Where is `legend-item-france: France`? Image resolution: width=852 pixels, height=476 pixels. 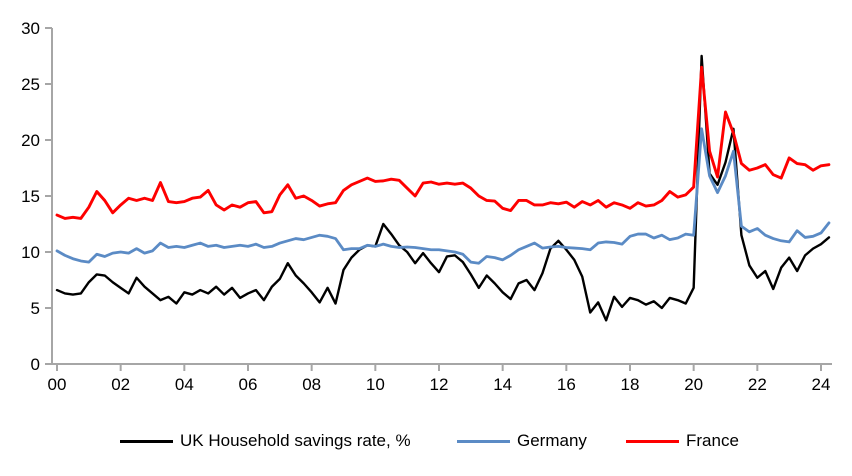
legend-item-france: France is located at coordinates (682, 441).